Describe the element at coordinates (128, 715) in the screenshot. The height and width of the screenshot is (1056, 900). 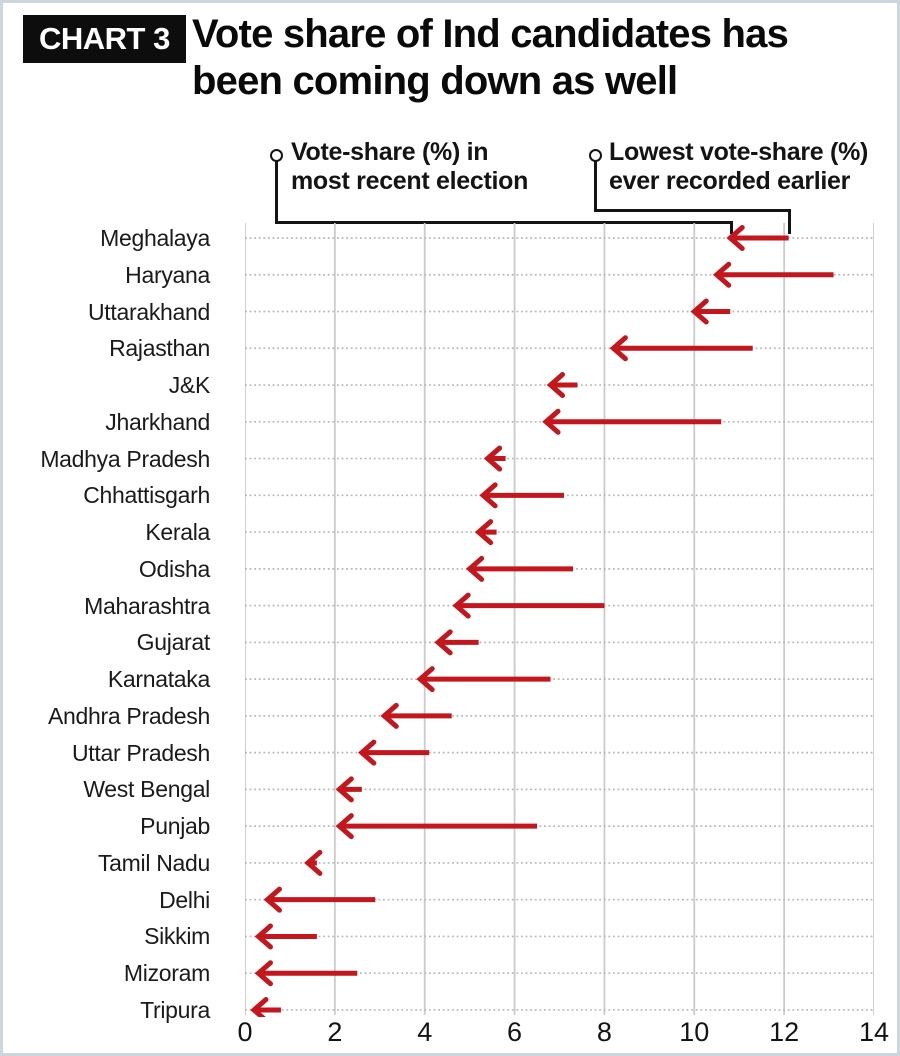
I see `y-label-andhra-pradesh: Andhra Pradesh` at that location.